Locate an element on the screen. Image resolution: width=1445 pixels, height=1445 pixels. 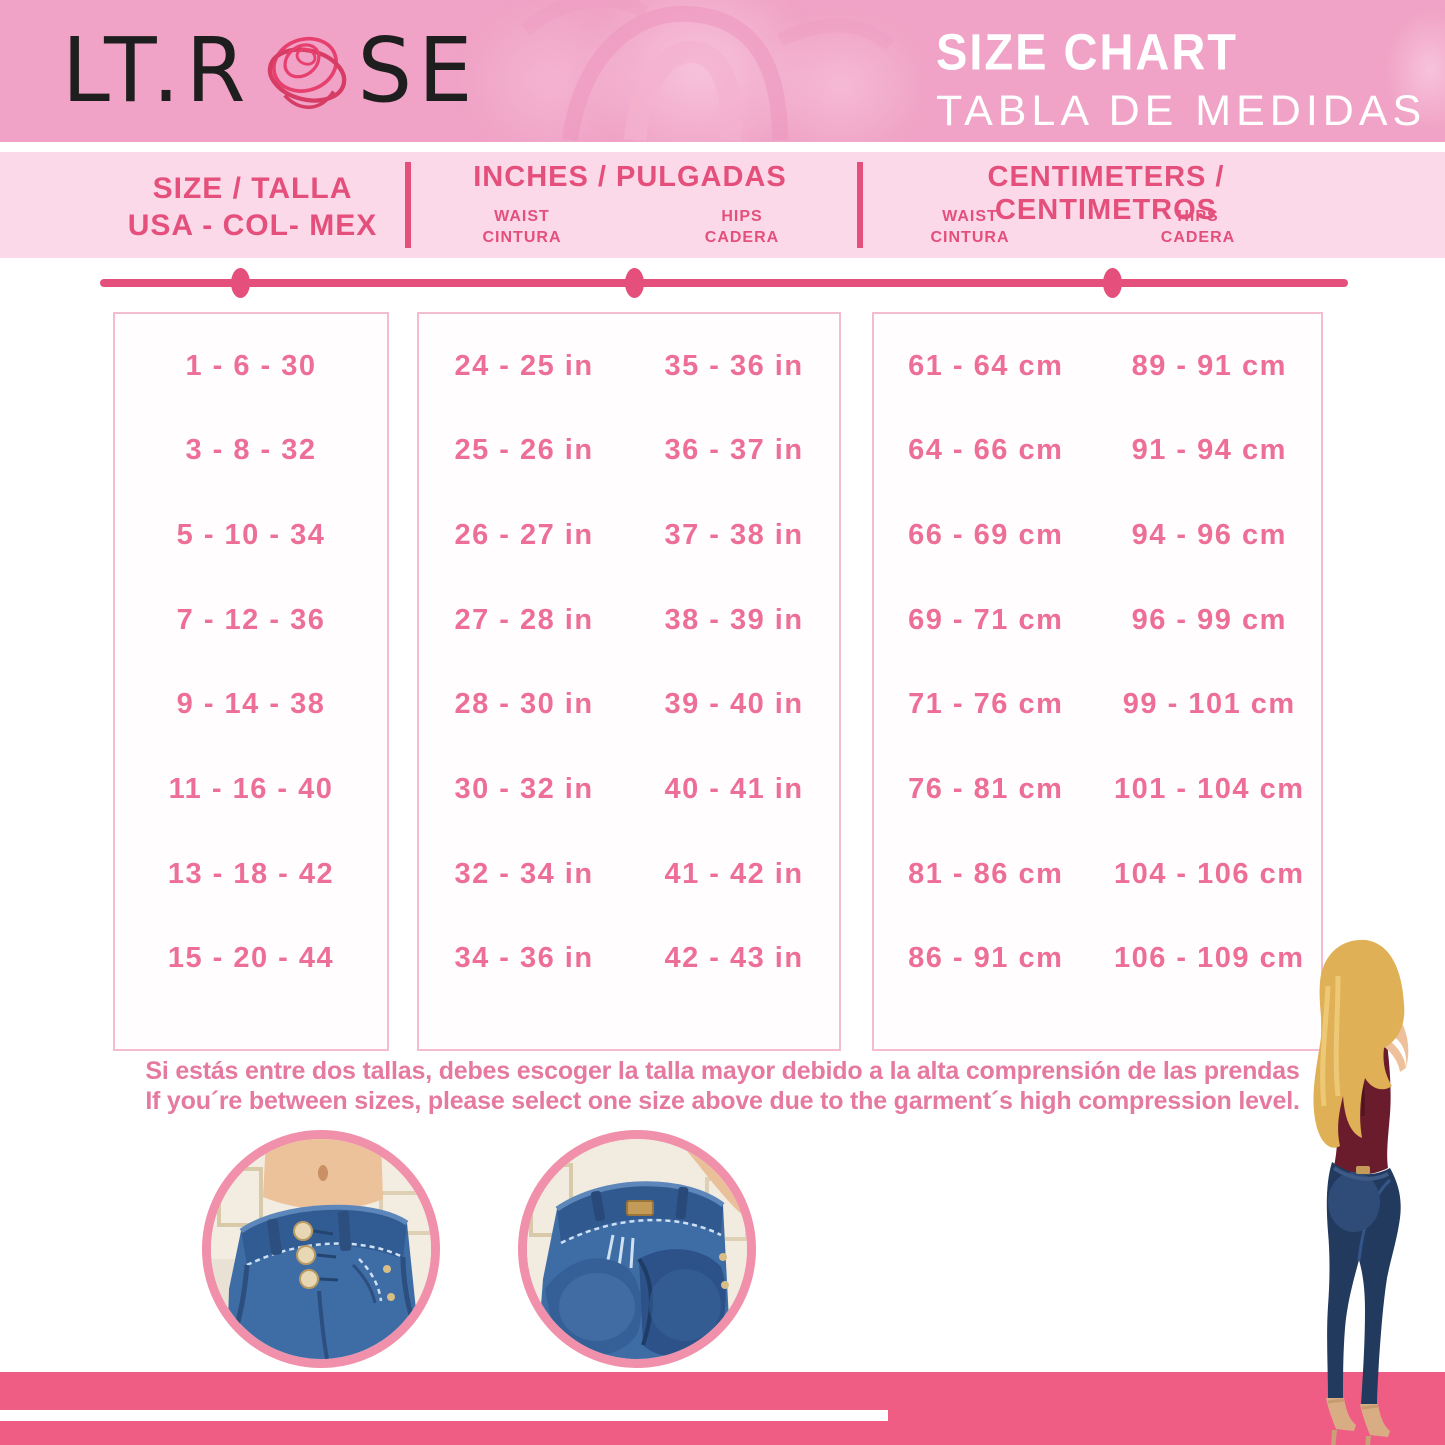
table-row: 64 - 66 cm 91 - 94 cm is located at coordinates (1097, 451).